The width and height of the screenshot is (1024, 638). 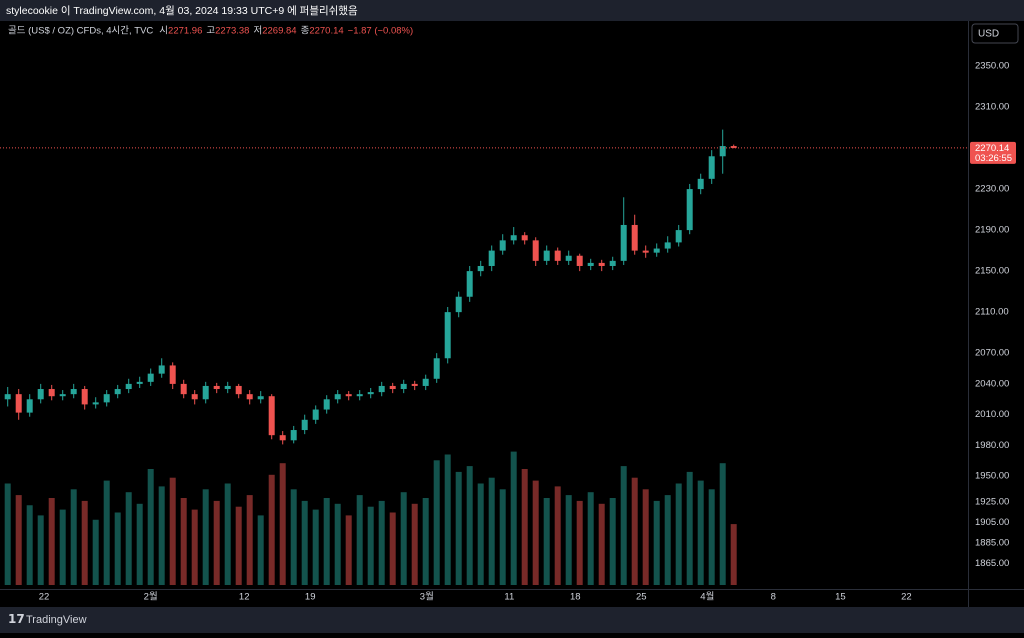 What do you see at coordinates (326, 31) in the screenshot?
I see `legend-value: 2270.14` at bounding box center [326, 31].